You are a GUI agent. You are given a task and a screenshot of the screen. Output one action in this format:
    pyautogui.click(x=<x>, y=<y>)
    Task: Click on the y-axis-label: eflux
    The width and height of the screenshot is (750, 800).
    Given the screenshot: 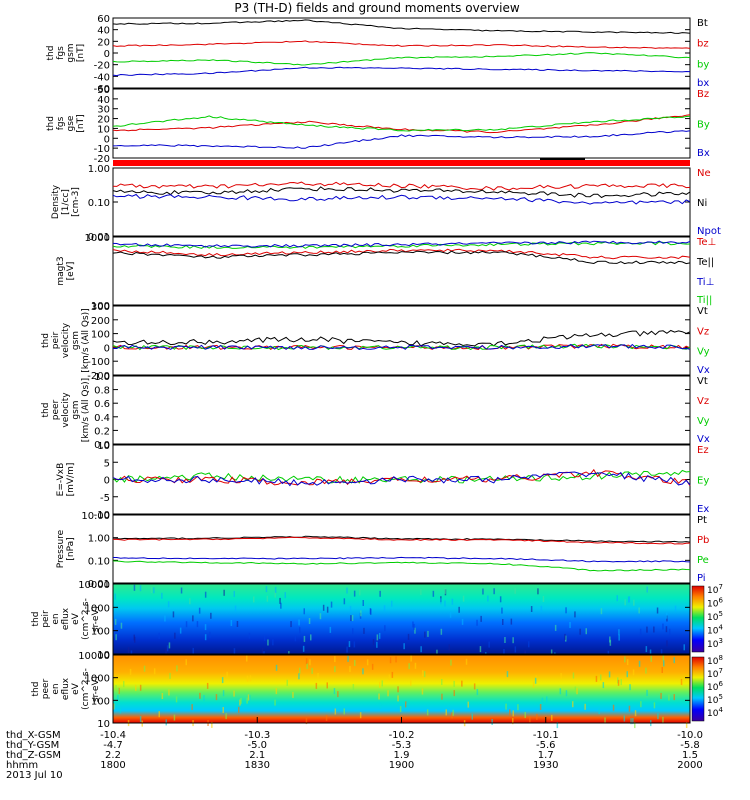 What is the action you would take?
    pyautogui.click(x=66, y=688)
    